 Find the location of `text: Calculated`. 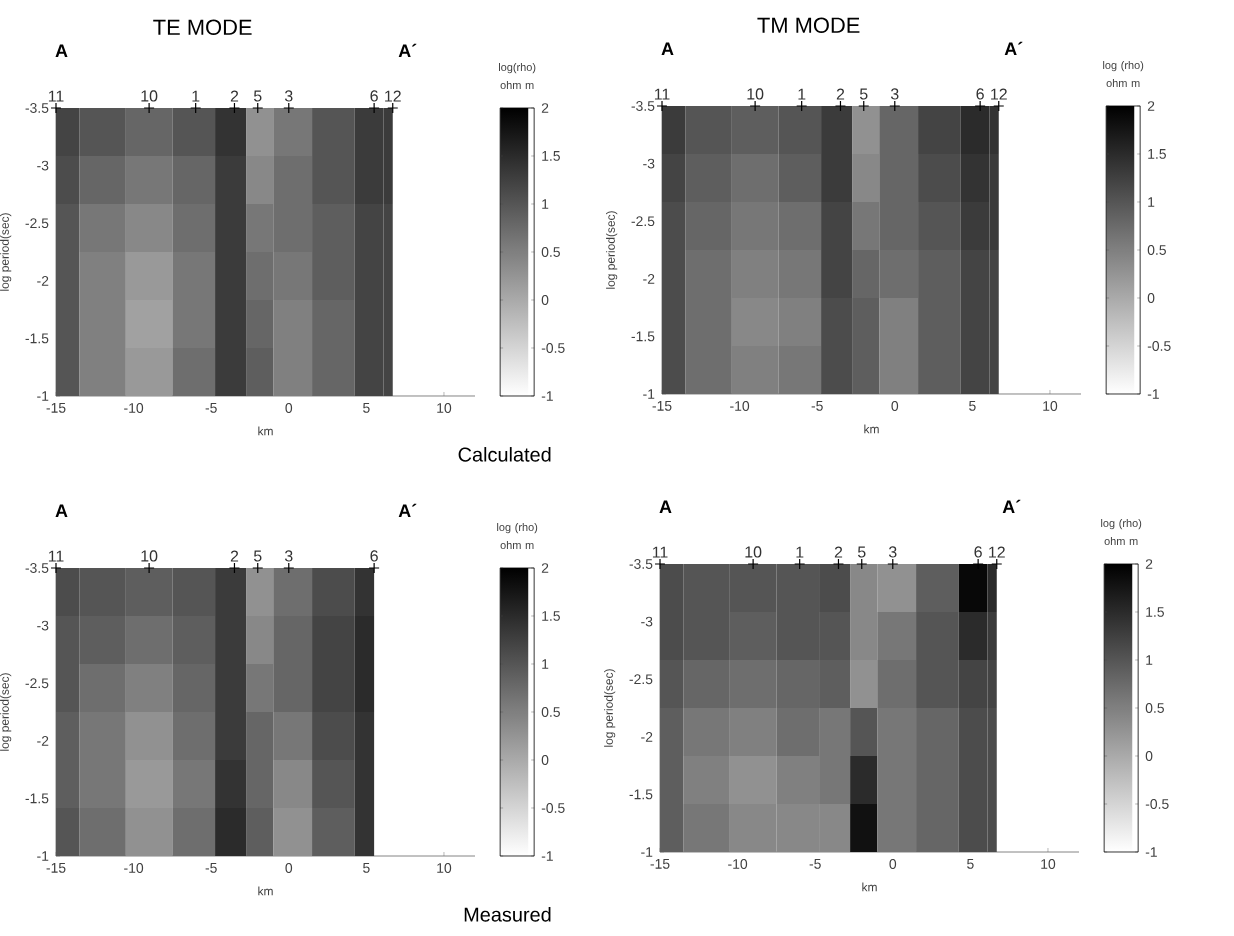

text: Calculated is located at coordinates (504, 454).